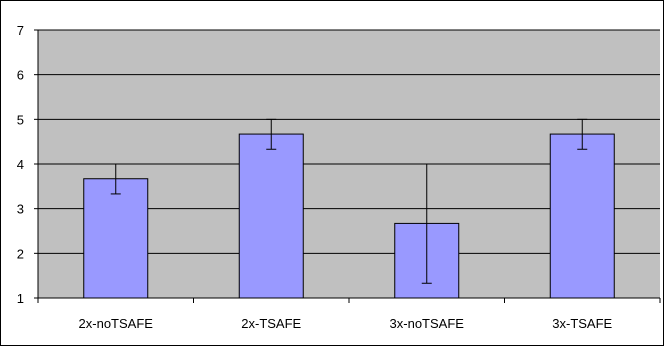 Image resolution: width=664 pixels, height=346 pixels. What do you see at coordinates (116, 323) in the screenshot?
I see `x-tick-label: 2x-noTSAFE` at bounding box center [116, 323].